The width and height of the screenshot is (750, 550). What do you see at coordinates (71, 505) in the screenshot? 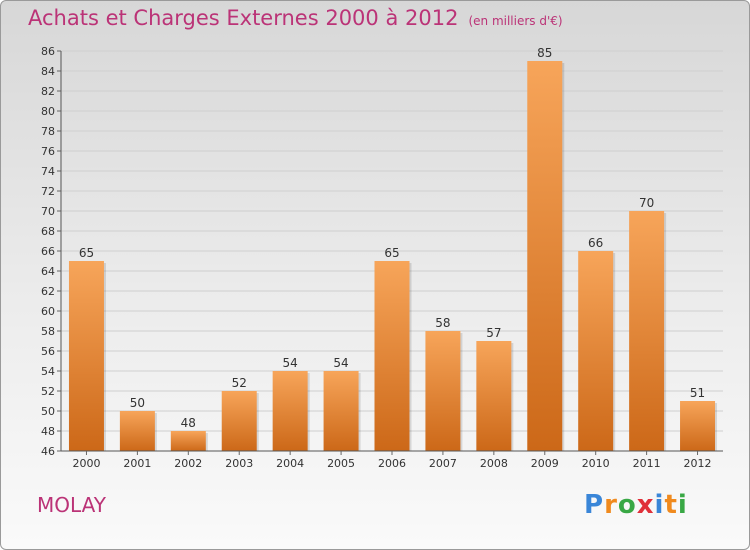
I see `commune-name: MOLAY` at bounding box center [71, 505].